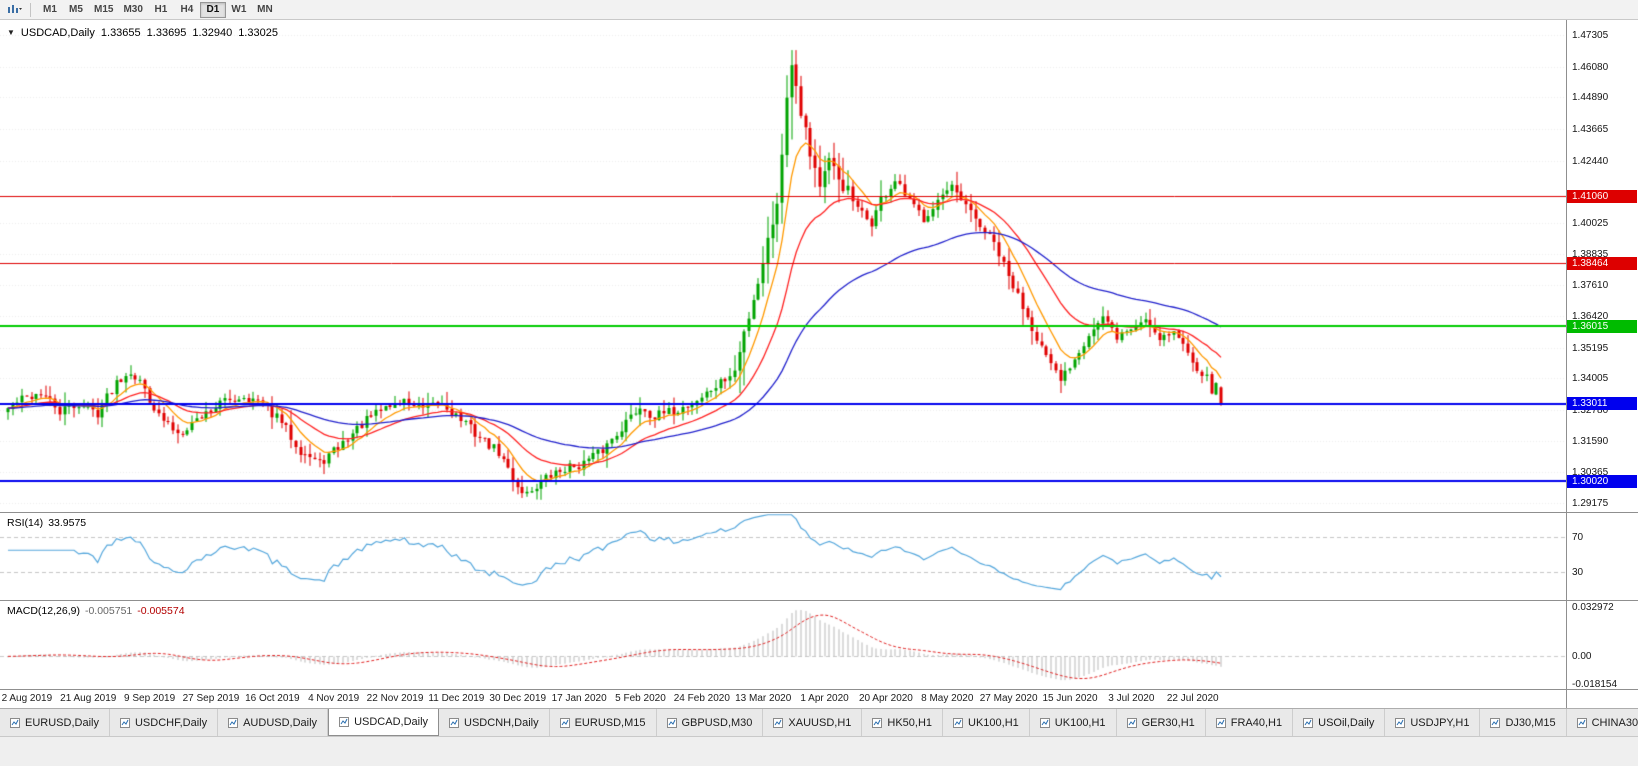 This screenshot has width=1638, height=766. Describe the element at coordinates (1590, 35) in the screenshot. I see `price-tick-label: 1.47305` at that location.